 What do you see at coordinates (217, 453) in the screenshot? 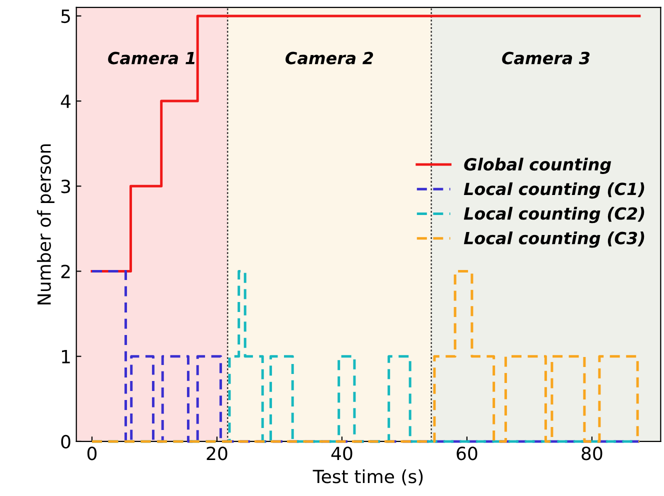
I see `x-tick-label: 20` at bounding box center [217, 453].